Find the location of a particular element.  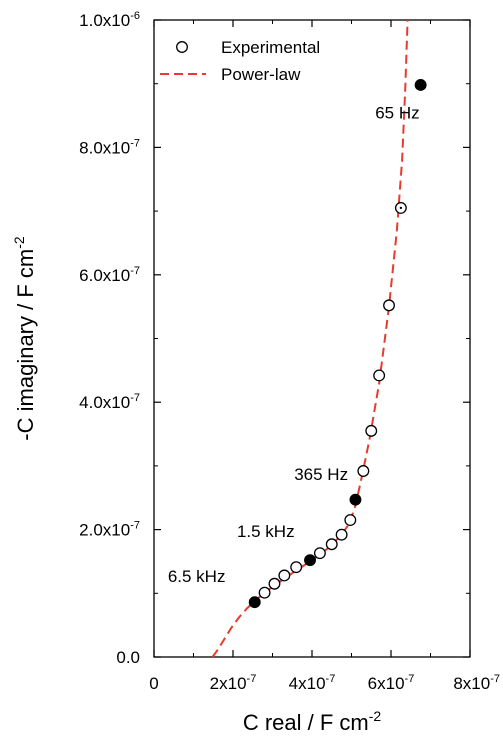

x-tick-label: 8x10⁻⁷ is located at coordinates (476, 683).